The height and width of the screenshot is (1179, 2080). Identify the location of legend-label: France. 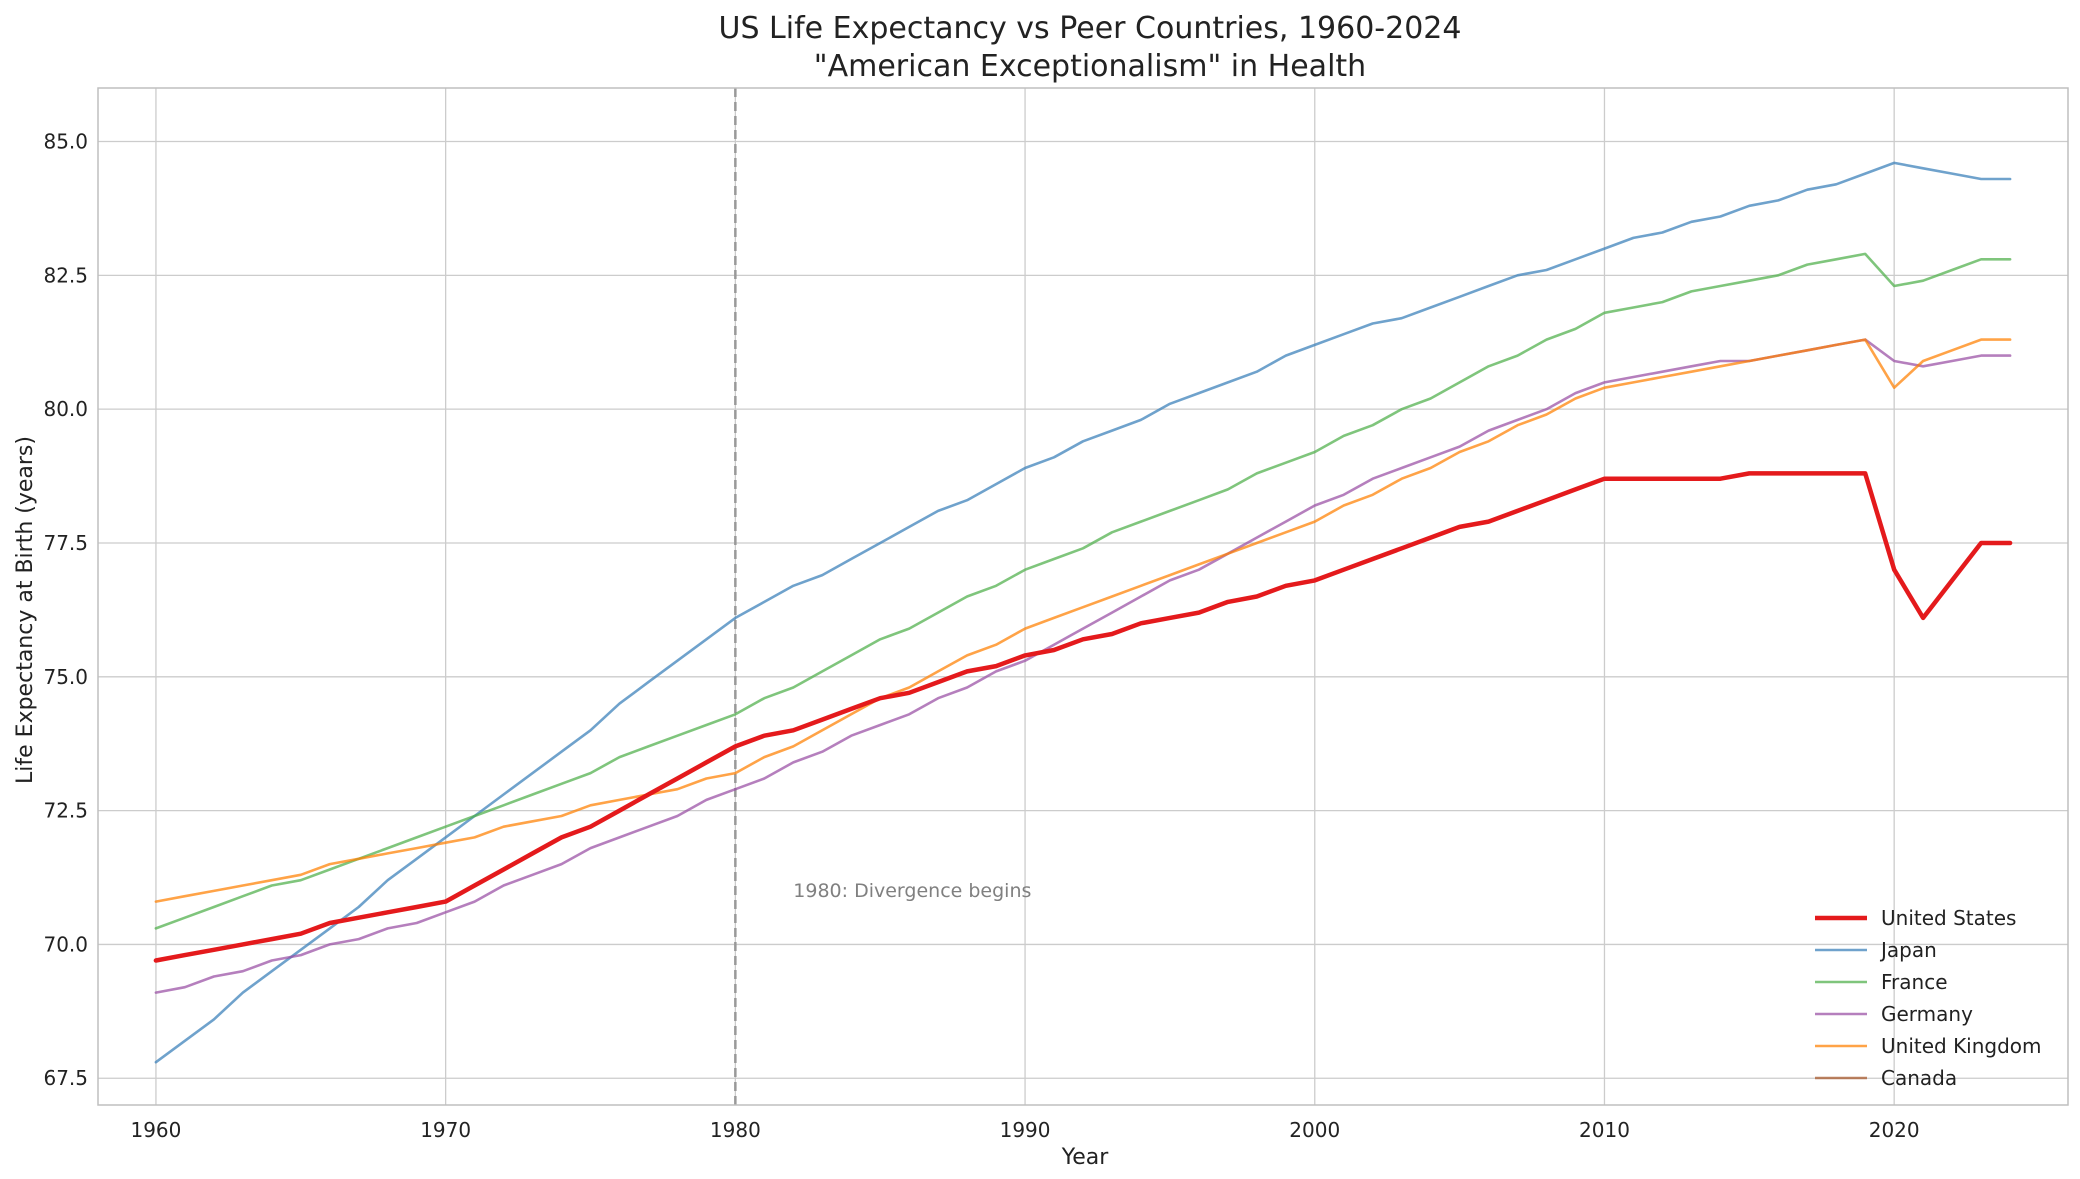
(1914, 982).